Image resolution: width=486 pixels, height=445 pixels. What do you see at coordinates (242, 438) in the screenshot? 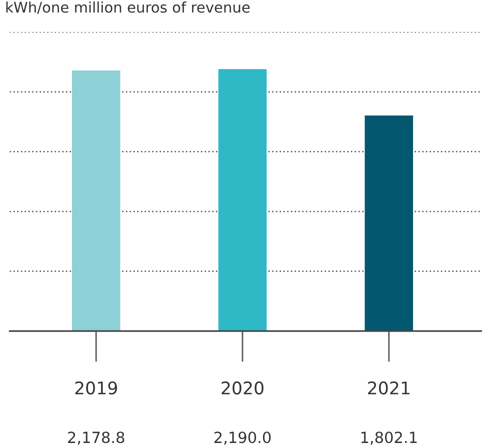
I see `data-label: 2,190.0` at bounding box center [242, 438].